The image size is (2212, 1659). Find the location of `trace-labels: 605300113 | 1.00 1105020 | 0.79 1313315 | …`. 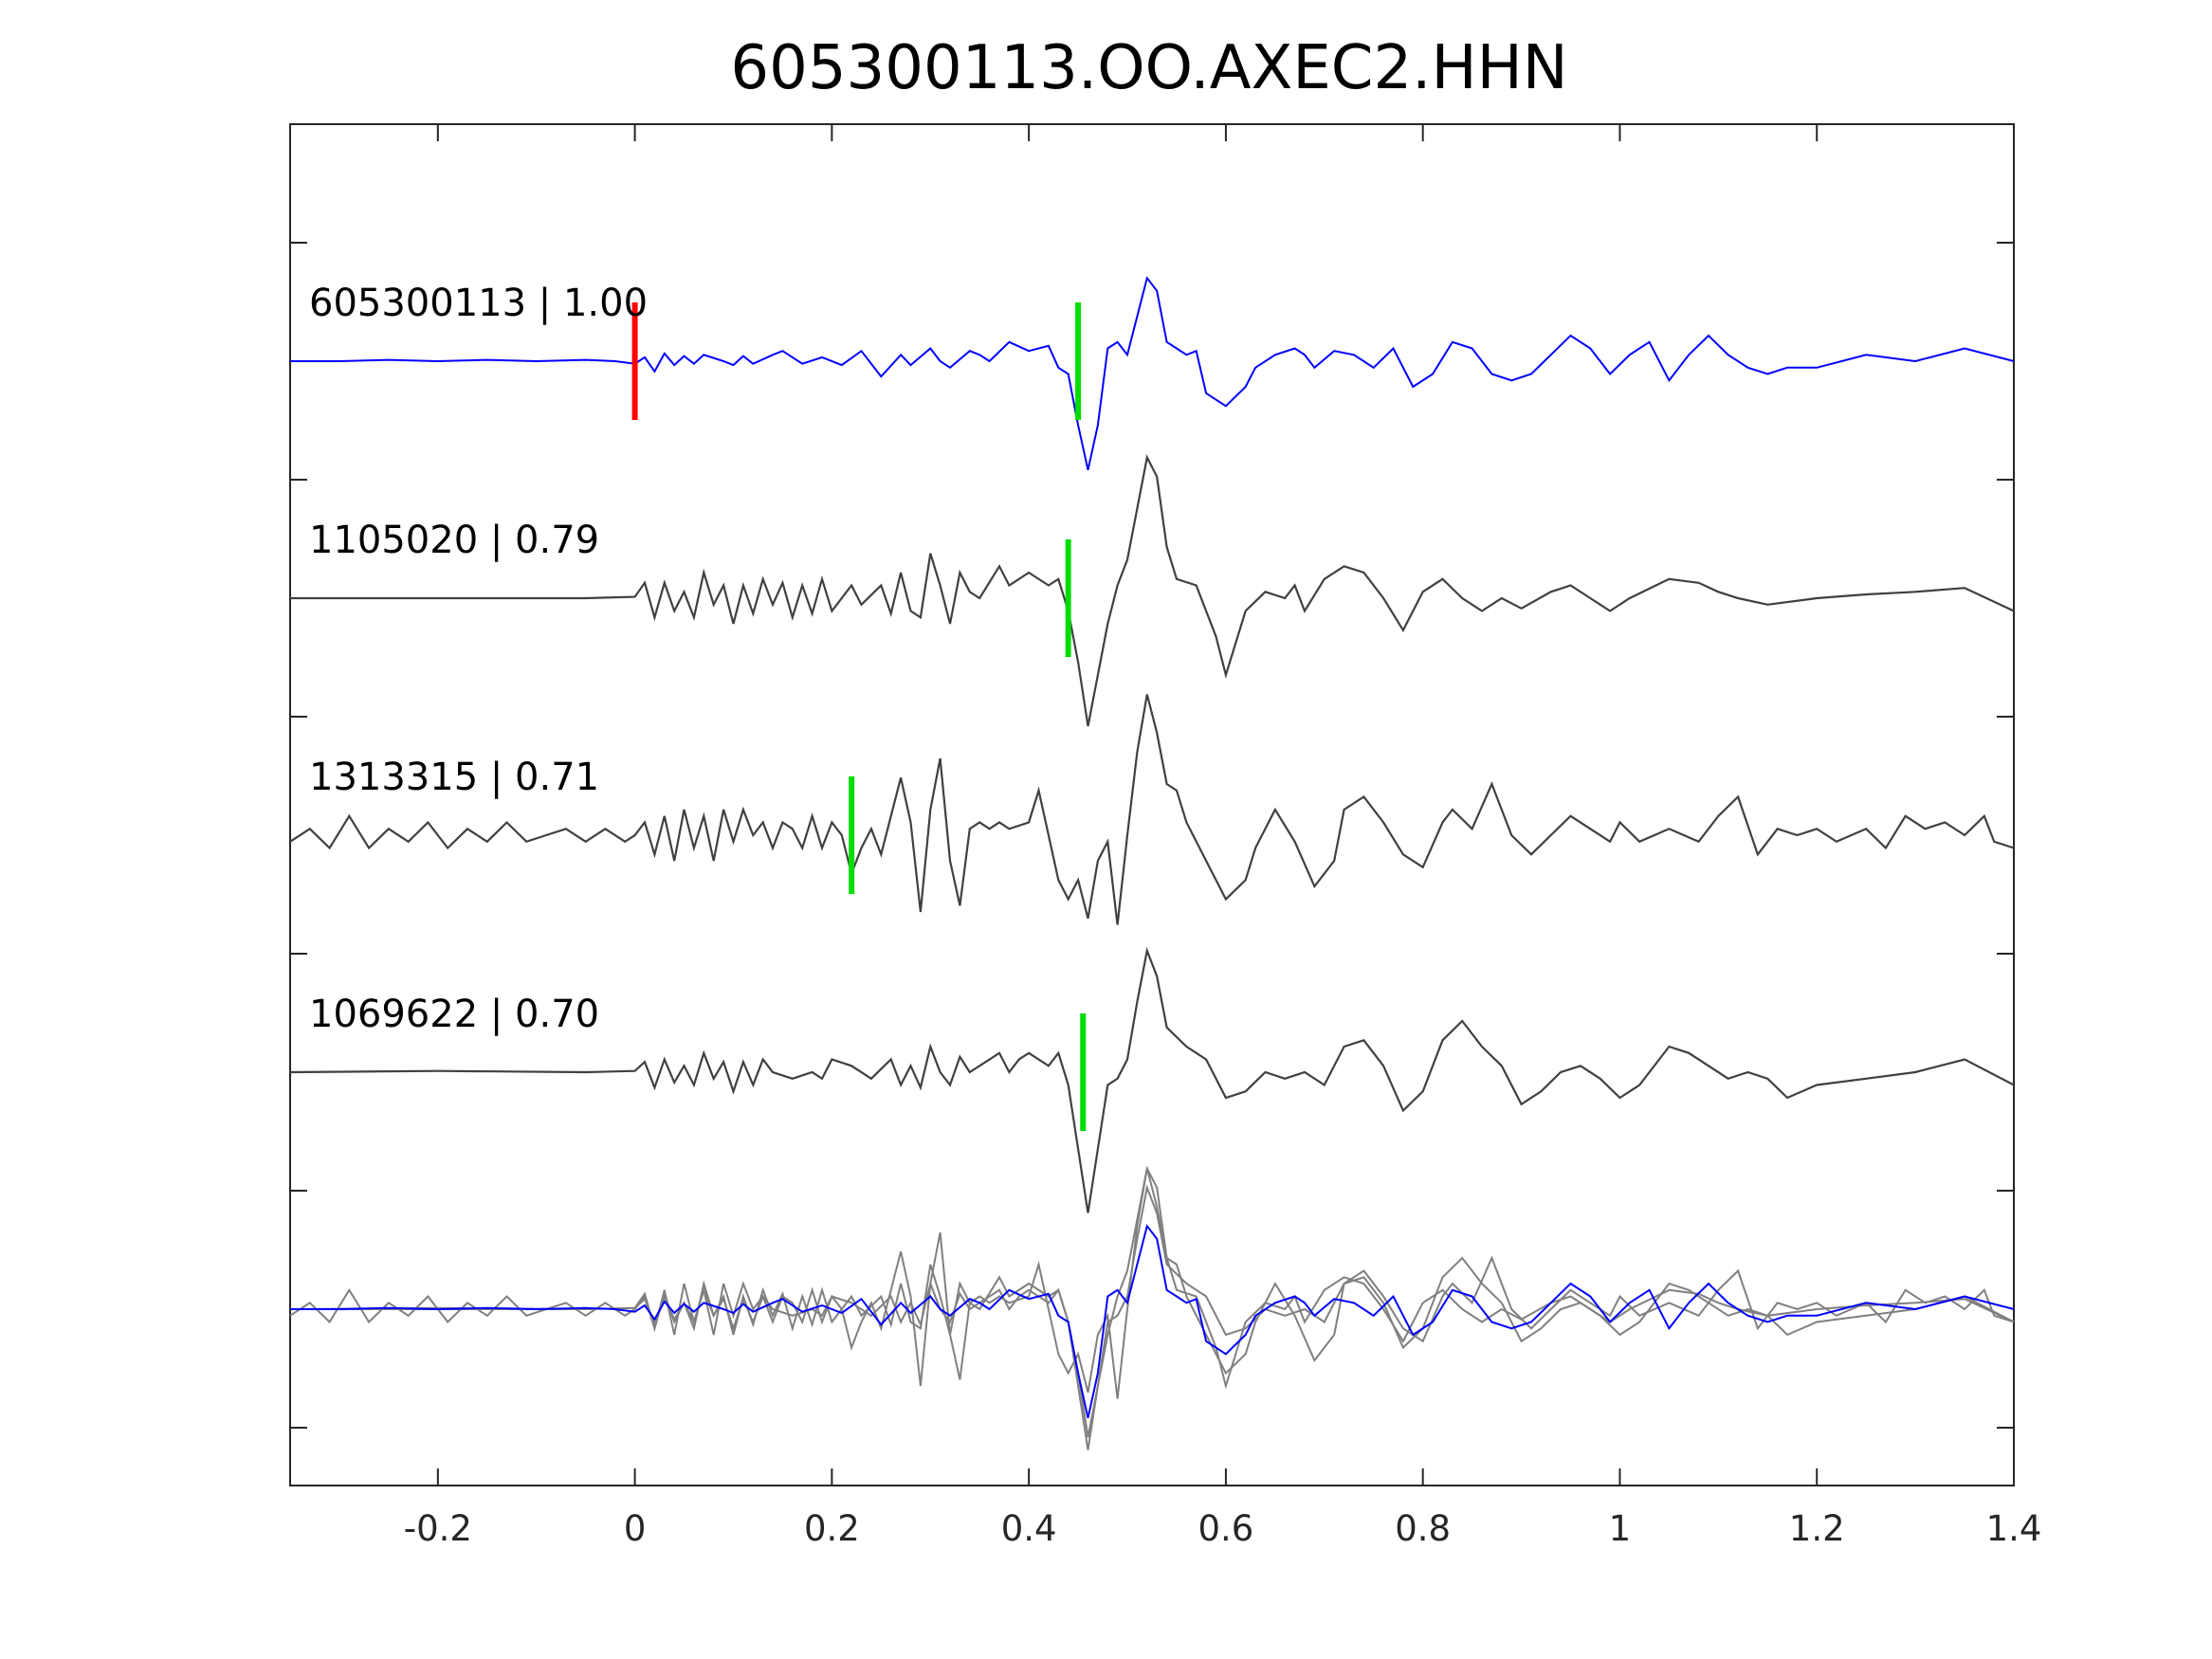

trace-labels: 605300113 | 1.00 1105020 | 0.79 1313315 | … is located at coordinates (478, 659).